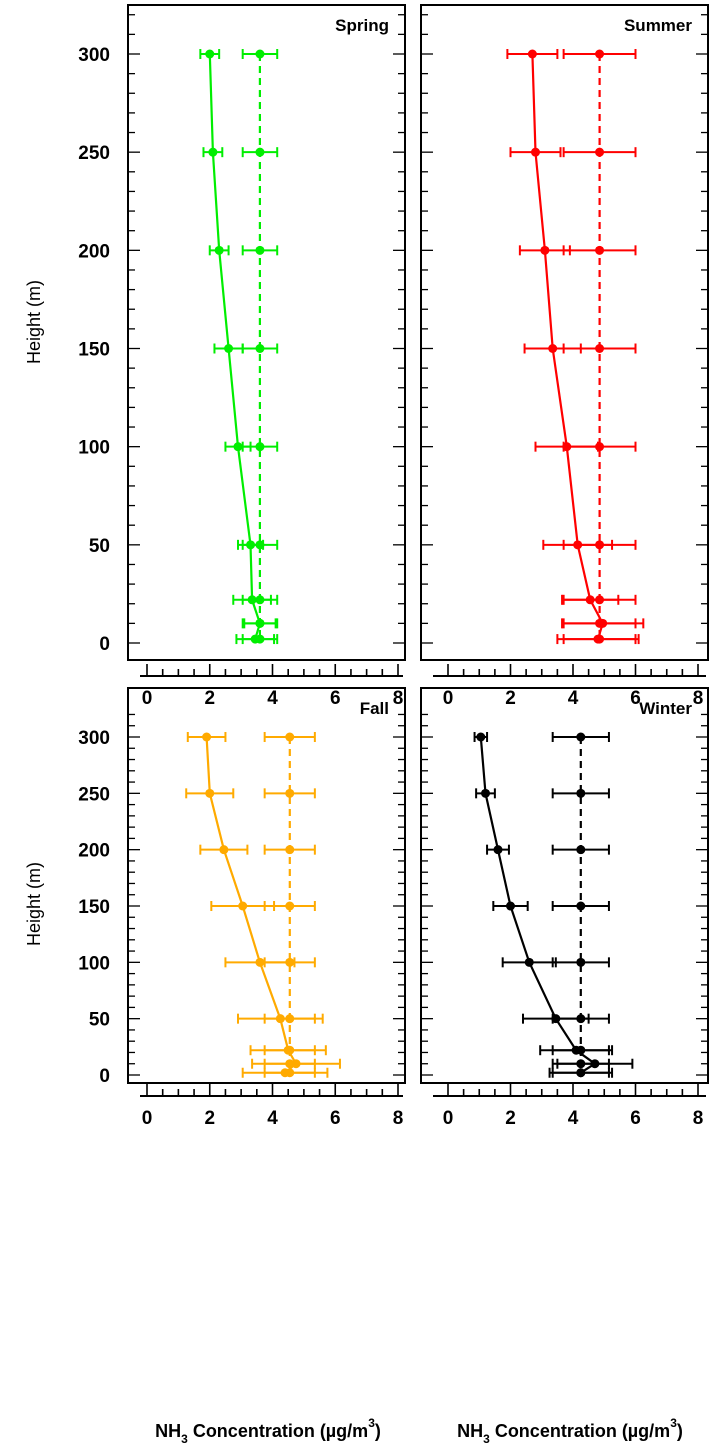  I want to click on x-axis-title-left: NH3 Concentration (µg/m3), so click(268, 1431).